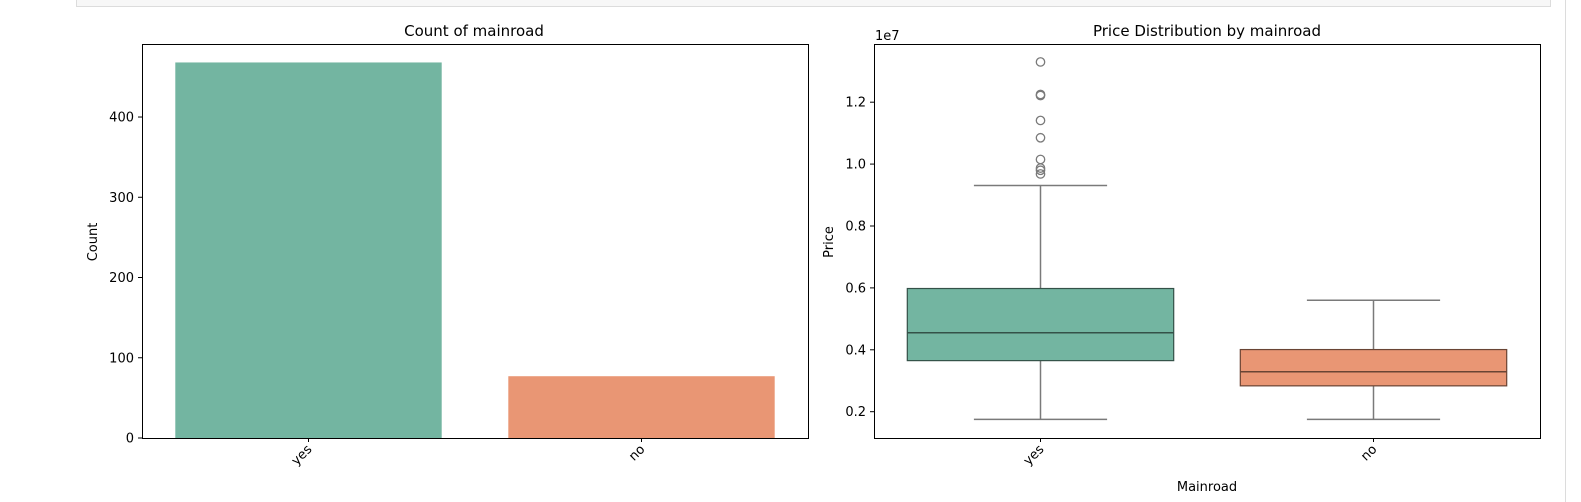 Image resolution: width=1581 pixels, height=502 pixels. What do you see at coordinates (855, 350) in the screenshot?
I see `price-ytick-label: 0.4` at bounding box center [855, 350].